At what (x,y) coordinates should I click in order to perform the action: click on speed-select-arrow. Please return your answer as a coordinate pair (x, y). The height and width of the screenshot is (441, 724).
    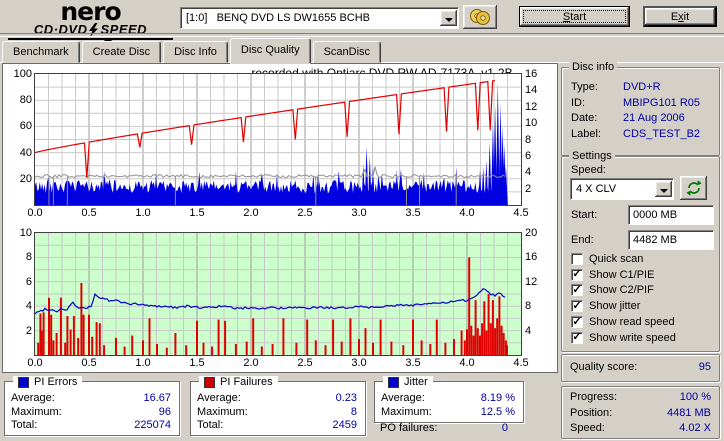
    Looking at the image, I should click on (663, 189).